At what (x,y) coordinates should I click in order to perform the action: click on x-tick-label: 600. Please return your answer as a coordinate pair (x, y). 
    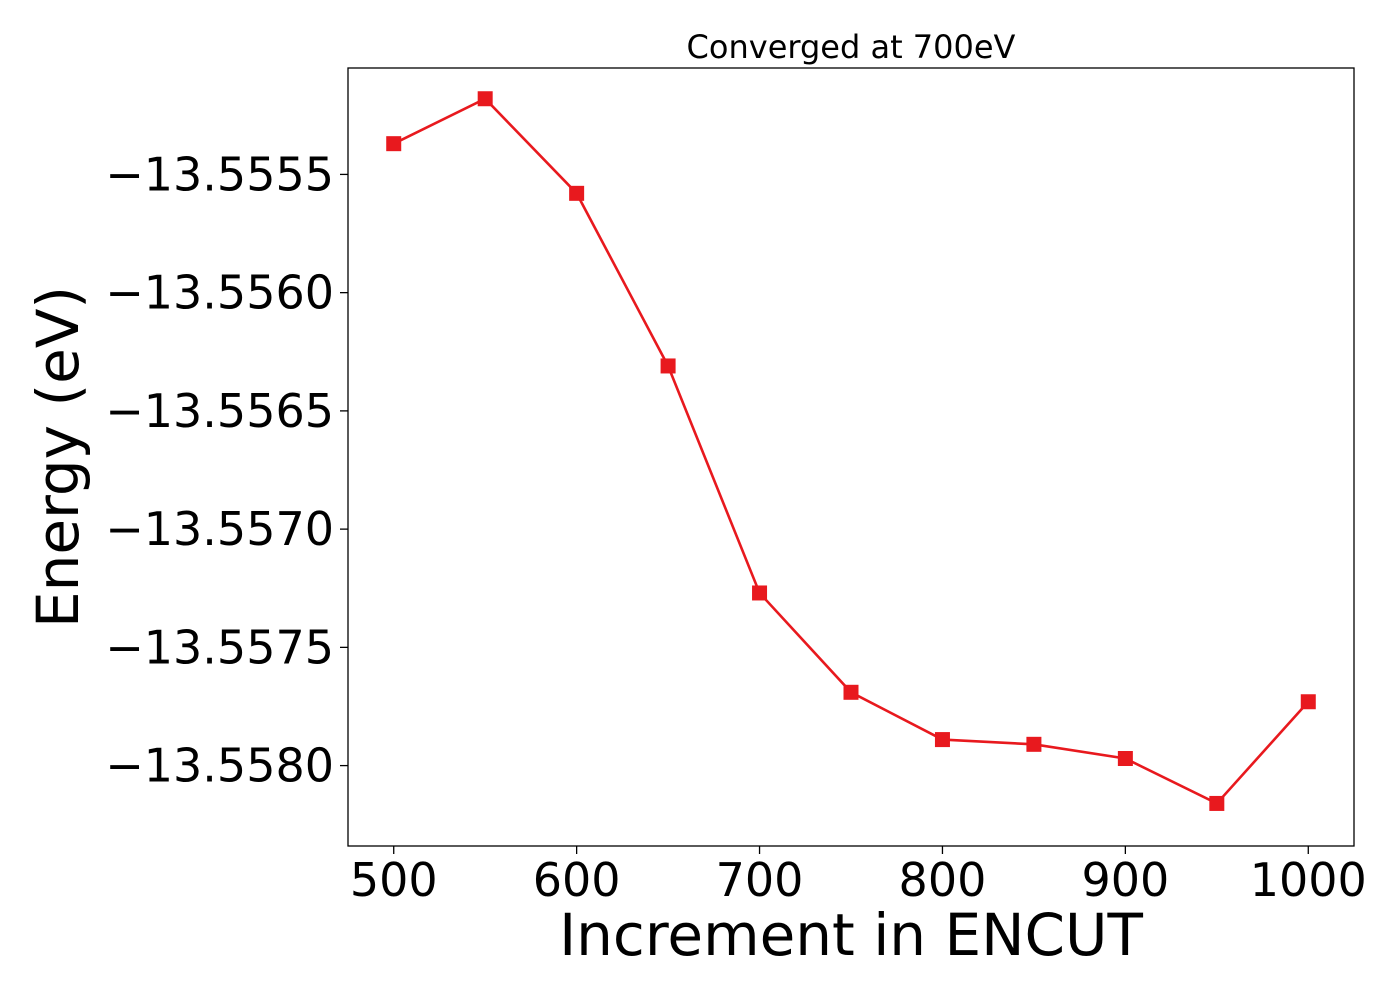
    Looking at the image, I should click on (577, 880).